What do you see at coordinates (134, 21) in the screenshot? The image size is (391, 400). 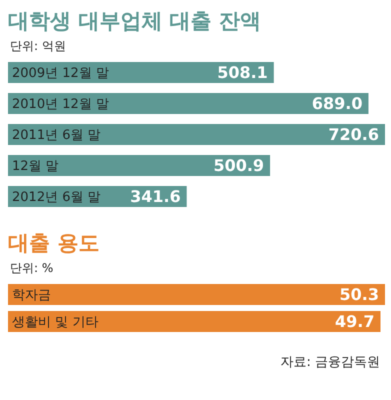 I see `chart-title: 대학생 대부업체 대출 잔액` at bounding box center [134, 21].